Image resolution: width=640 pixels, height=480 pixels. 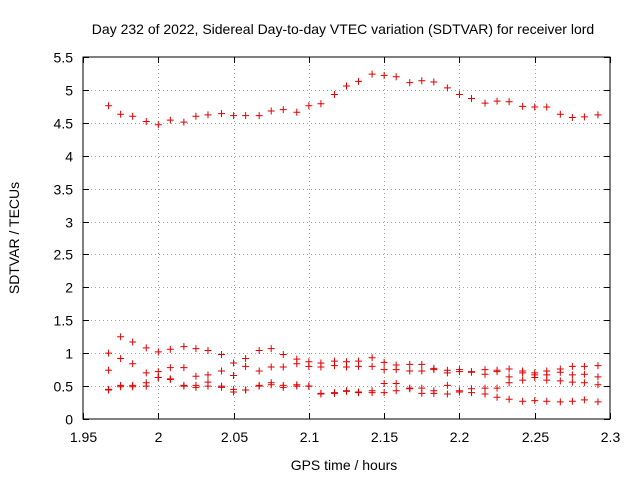 What do you see at coordinates (69, 223) in the screenshot?
I see `y-tick-label: 3` at bounding box center [69, 223].